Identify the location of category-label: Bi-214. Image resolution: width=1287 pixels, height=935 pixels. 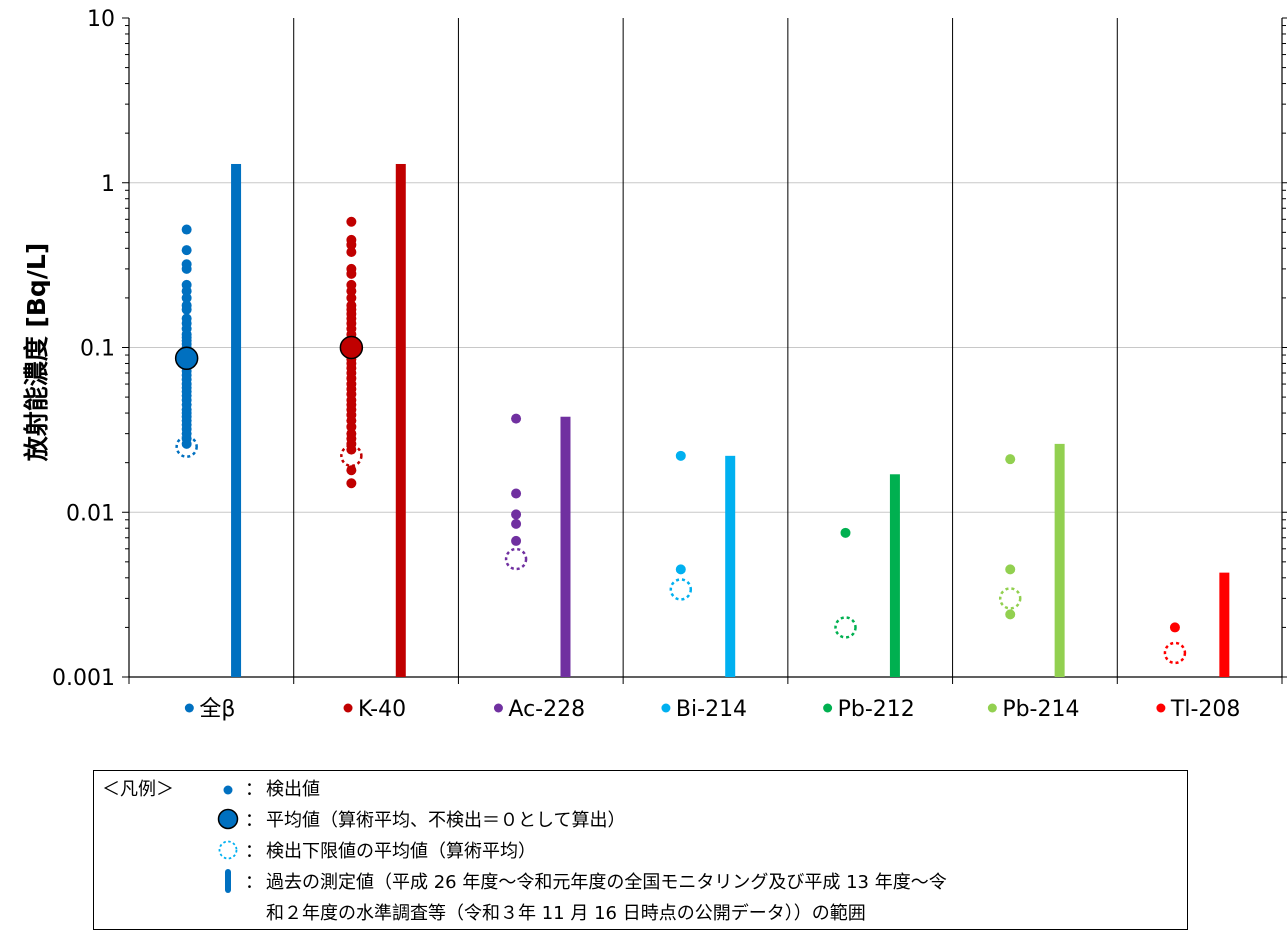
(711, 709).